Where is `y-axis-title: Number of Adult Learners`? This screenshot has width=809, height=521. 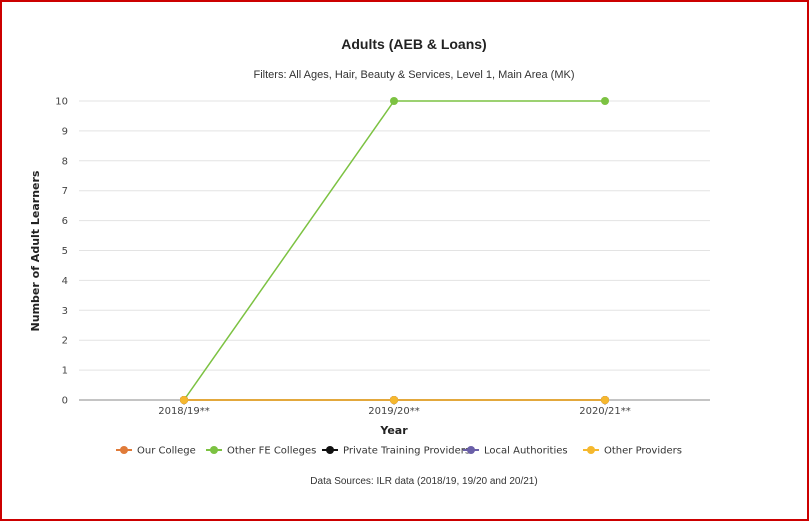 y-axis-title: Number of Adult Learners is located at coordinates (35, 250).